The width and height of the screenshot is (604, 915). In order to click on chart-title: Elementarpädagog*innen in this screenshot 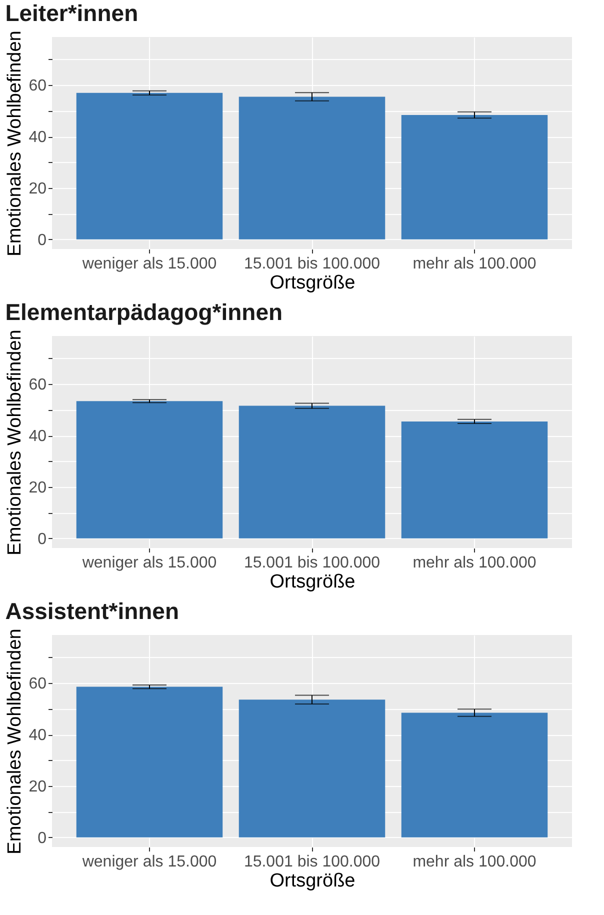, I will do `click(144, 312)`.